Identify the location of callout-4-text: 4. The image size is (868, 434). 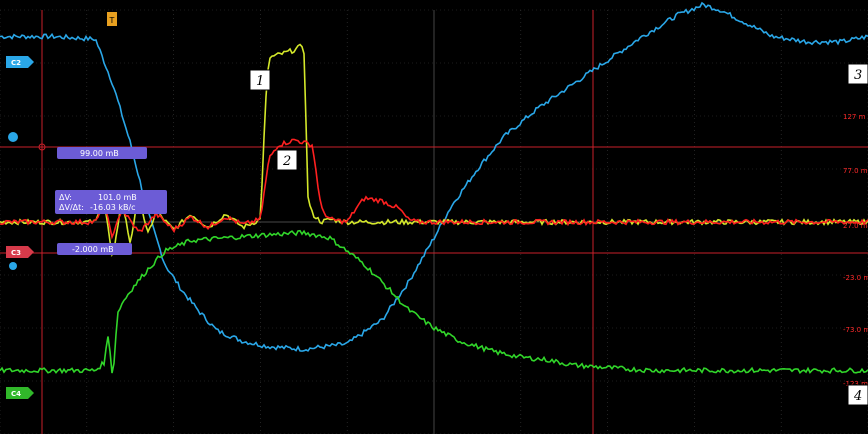
(857, 396).